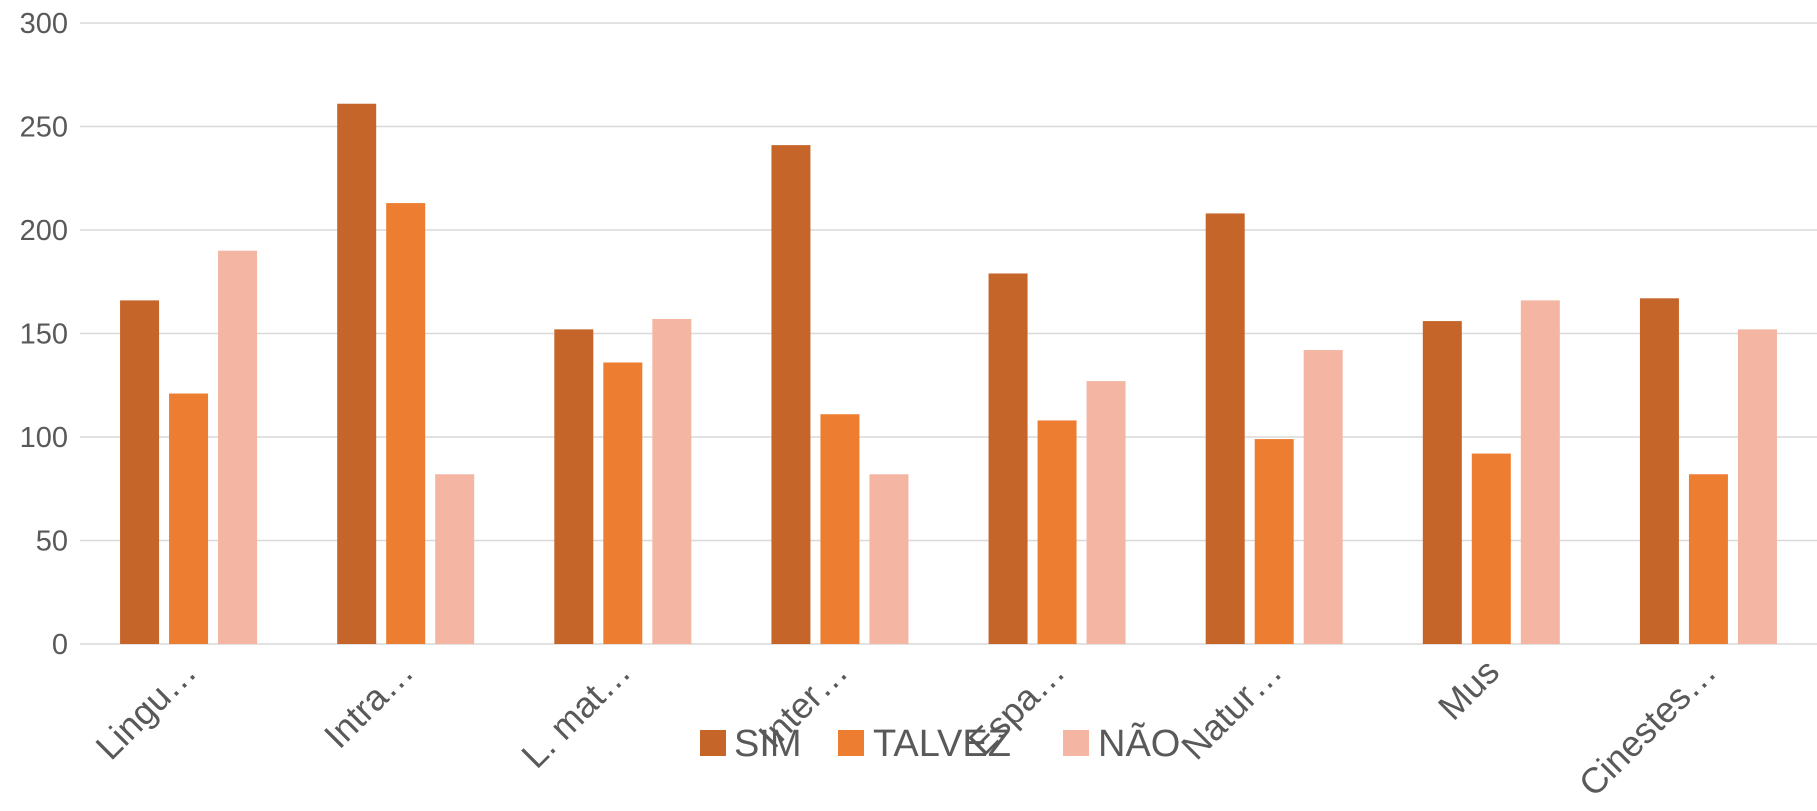  I want to click on y-tick-label: 50, so click(52, 542).